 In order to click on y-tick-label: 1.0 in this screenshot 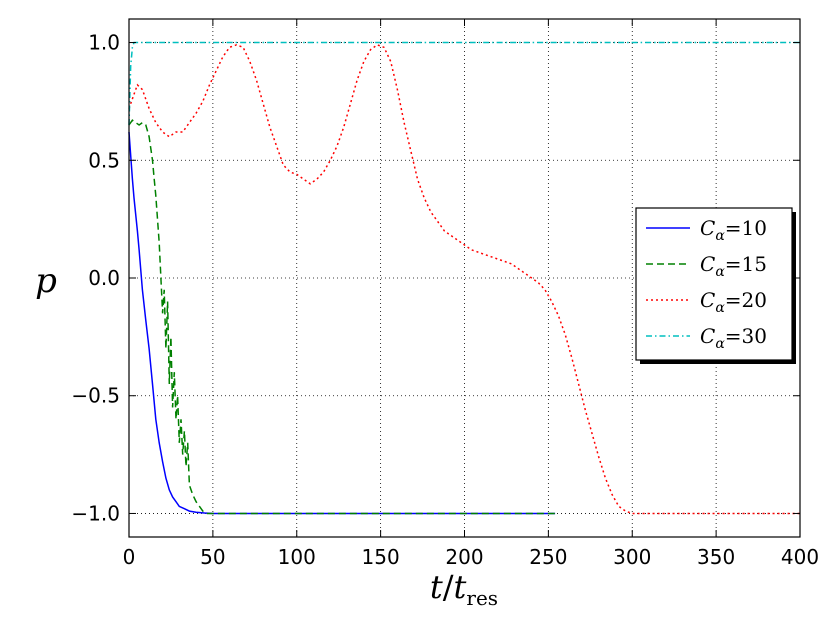, I will do `click(104, 43)`.